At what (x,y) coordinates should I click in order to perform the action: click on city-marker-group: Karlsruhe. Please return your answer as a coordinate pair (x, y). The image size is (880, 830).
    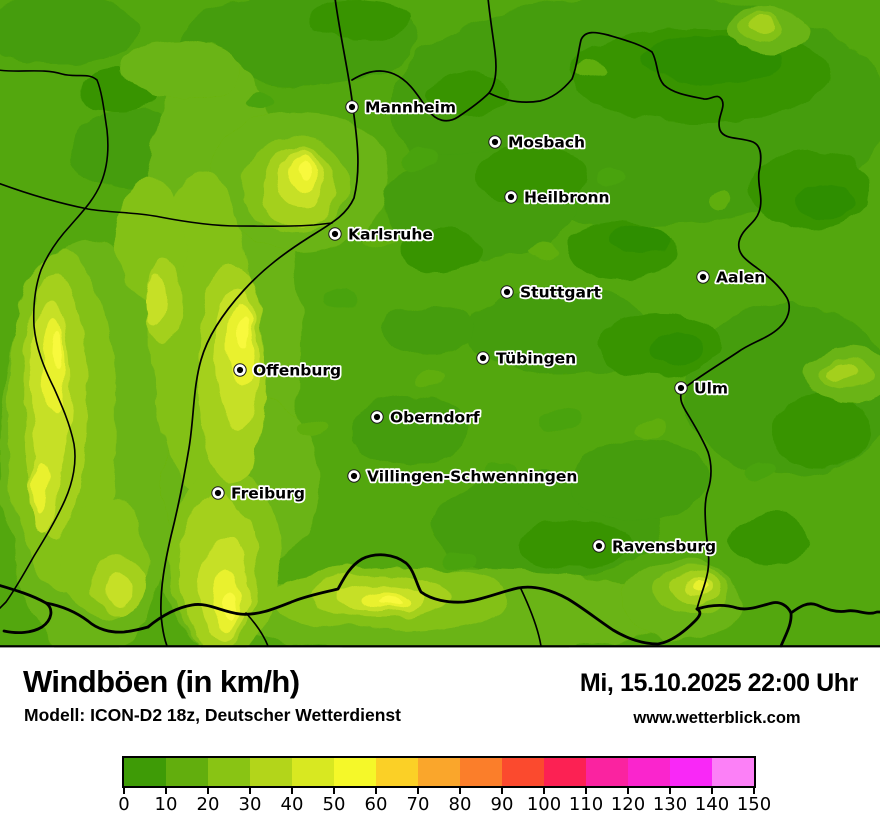
    Looking at the image, I should click on (381, 234).